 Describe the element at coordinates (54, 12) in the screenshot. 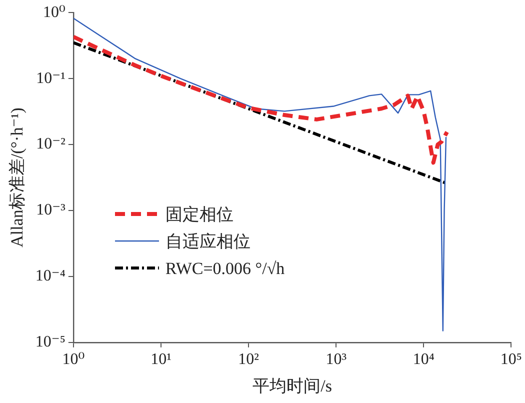

I see `y-tick-label: 10⁰` at that location.